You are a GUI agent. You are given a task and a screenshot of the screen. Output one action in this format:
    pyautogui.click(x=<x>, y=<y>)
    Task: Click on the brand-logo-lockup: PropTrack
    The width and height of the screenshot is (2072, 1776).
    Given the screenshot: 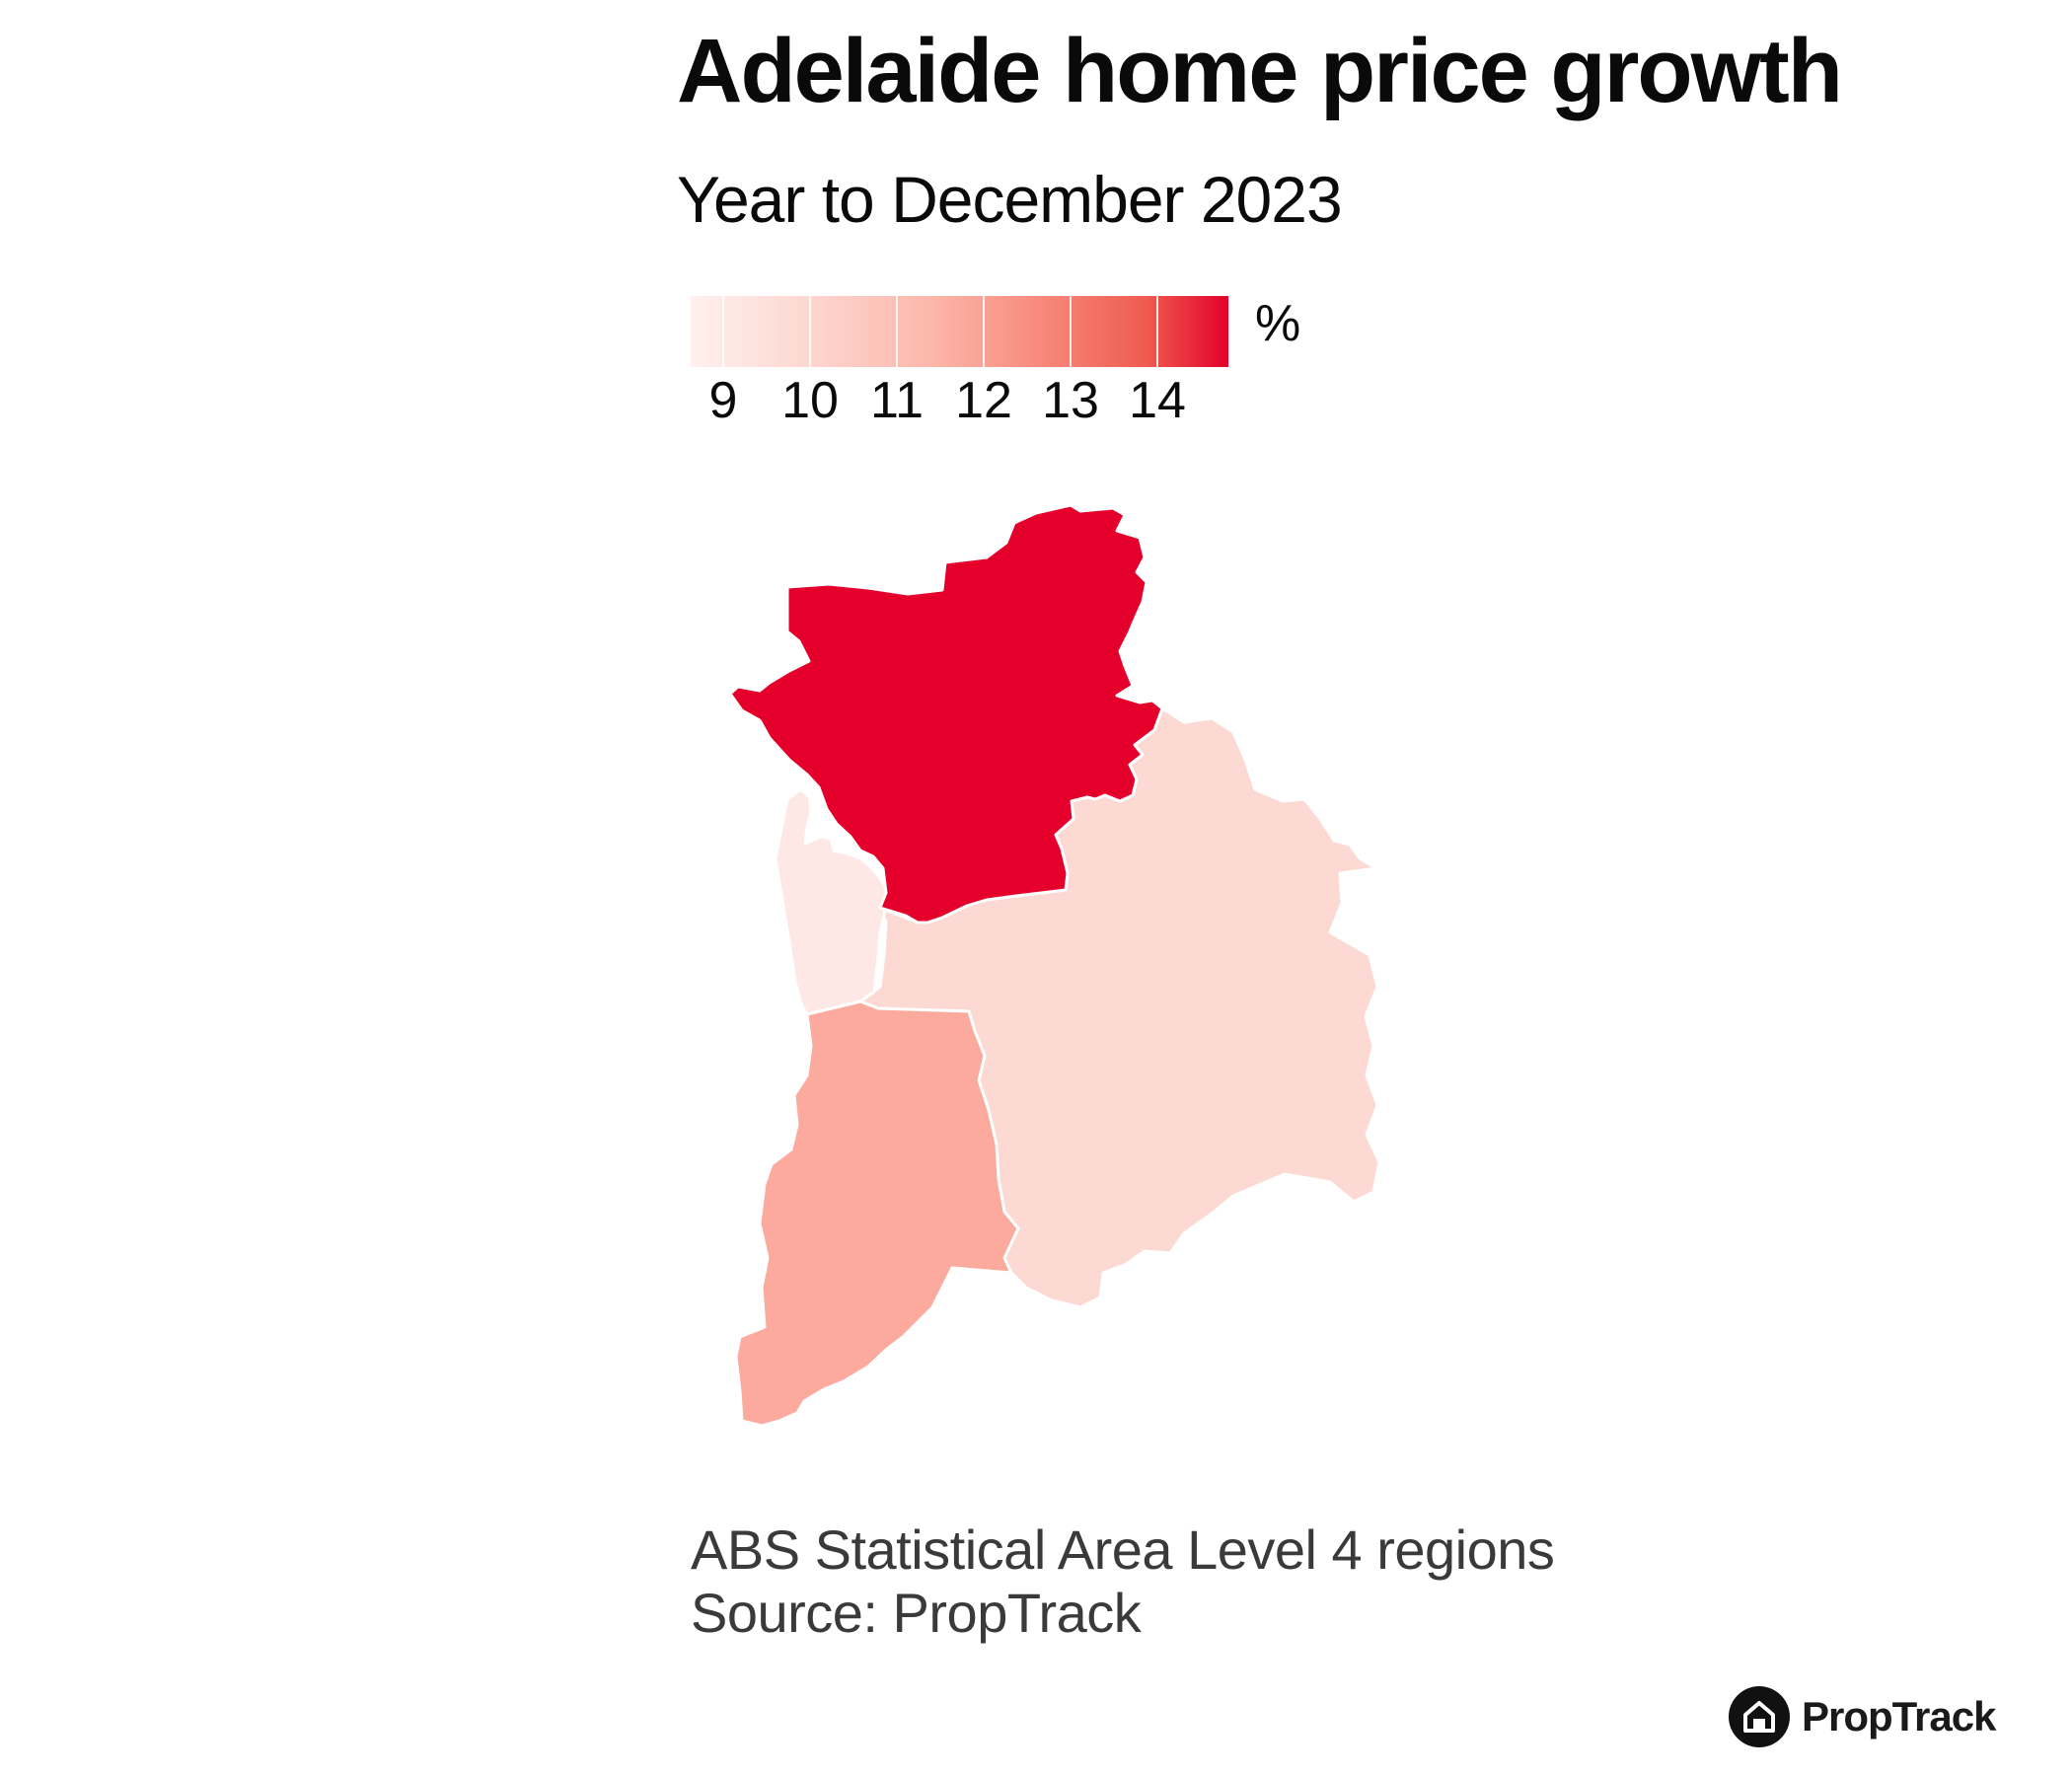 What is the action you would take?
    pyautogui.click(x=1862, y=1717)
    